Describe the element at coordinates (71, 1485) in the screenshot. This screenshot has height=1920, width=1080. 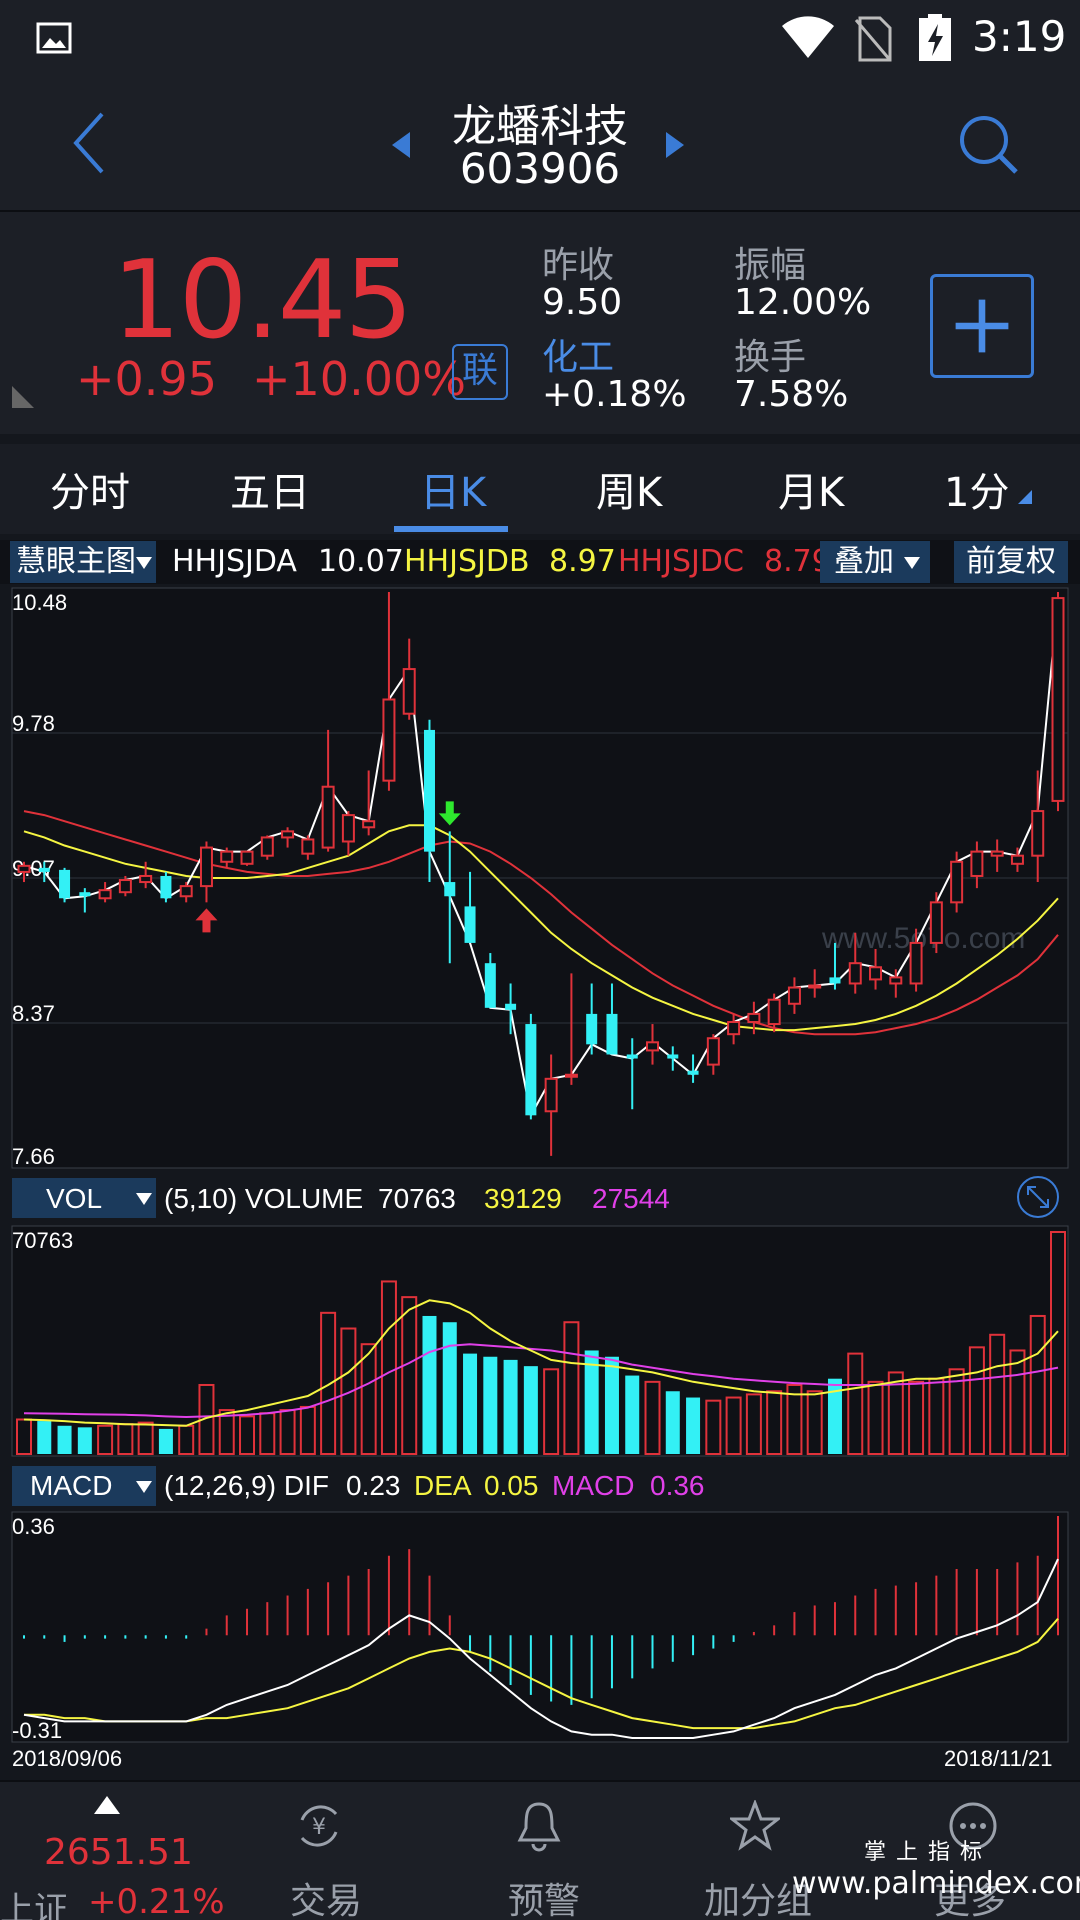
I see `macd-selector-label: MACD` at that location.